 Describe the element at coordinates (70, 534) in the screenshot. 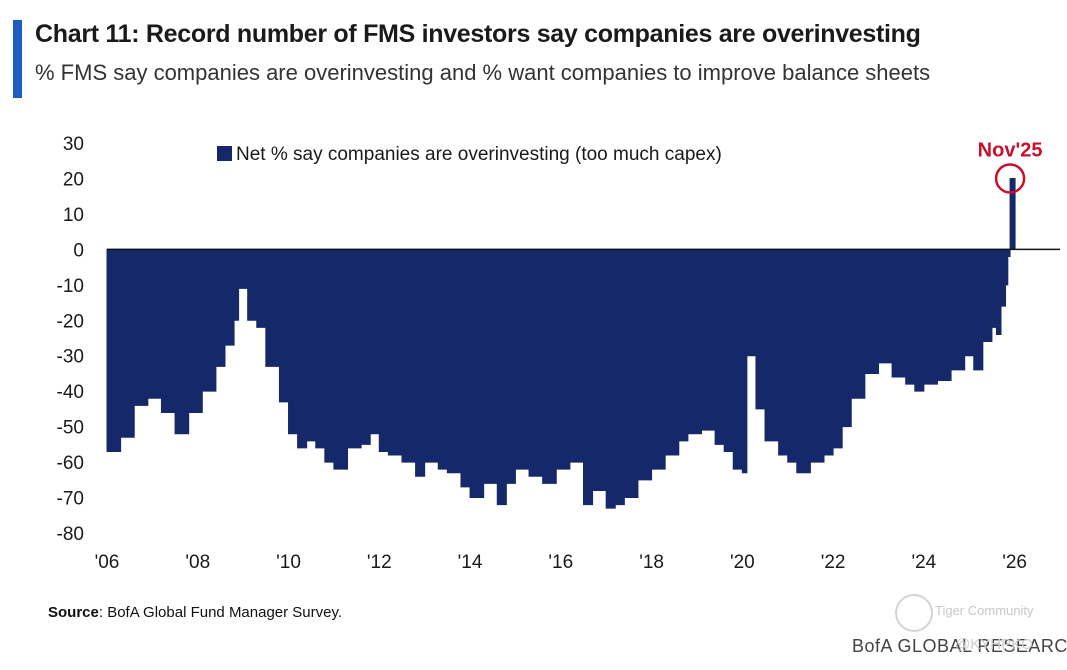

I see `y-tick-label: -80` at that location.